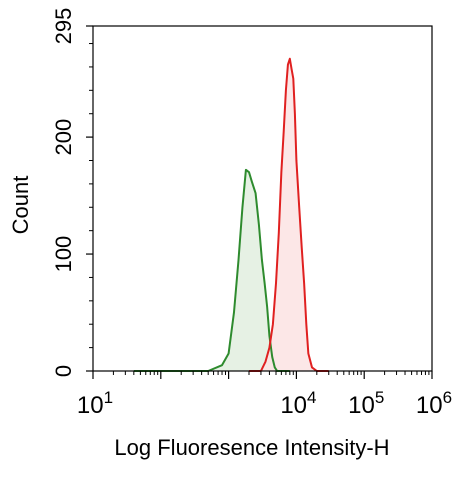 This screenshot has height=479, width=476. I want to click on y-tick-label: 0, so click(63, 371).